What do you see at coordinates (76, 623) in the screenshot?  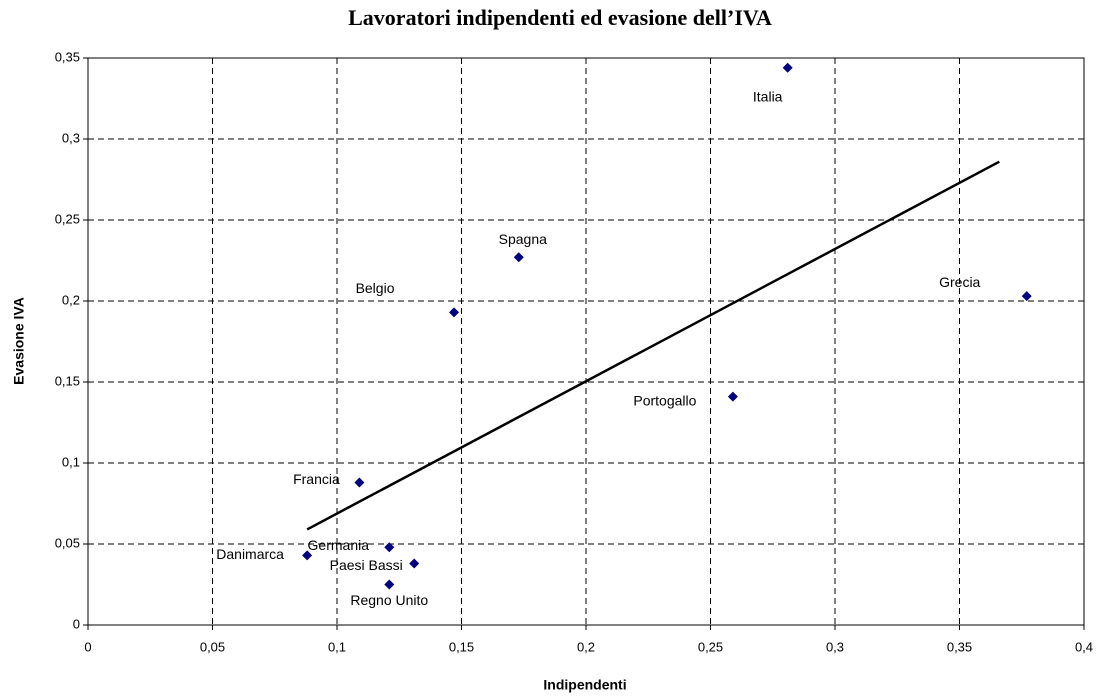 I see `y-tick-label: 0` at bounding box center [76, 623].